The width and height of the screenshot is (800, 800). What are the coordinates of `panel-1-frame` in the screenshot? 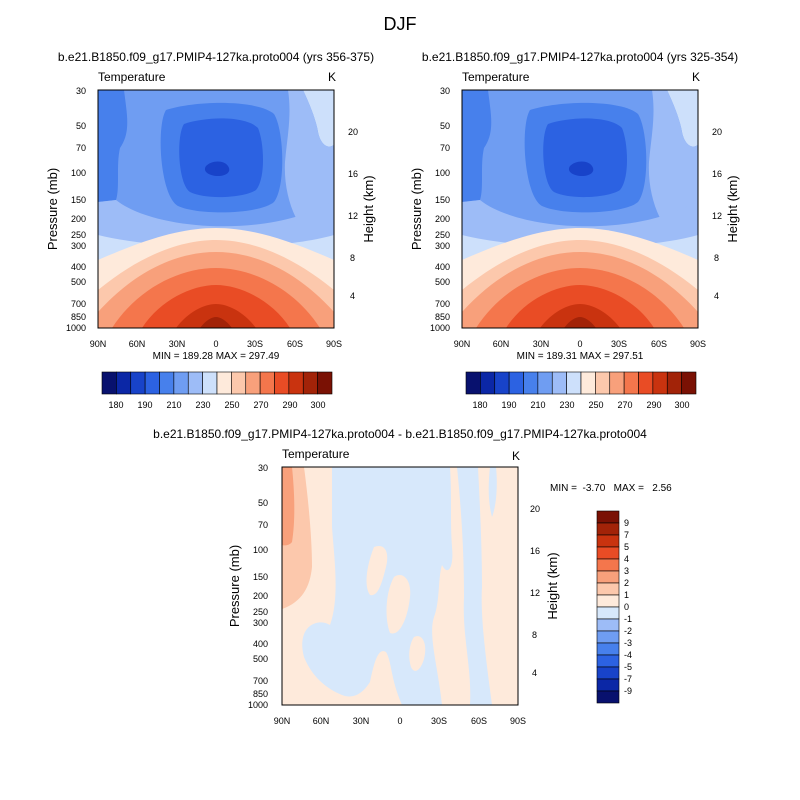 It's located at (216, 209).